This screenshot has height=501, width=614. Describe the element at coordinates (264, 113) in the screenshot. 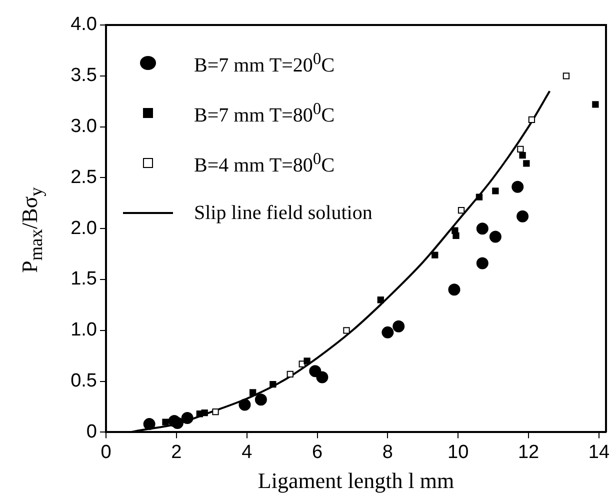

I see `legend-label: B=7 mm T=80$^{0}$C` at that location.